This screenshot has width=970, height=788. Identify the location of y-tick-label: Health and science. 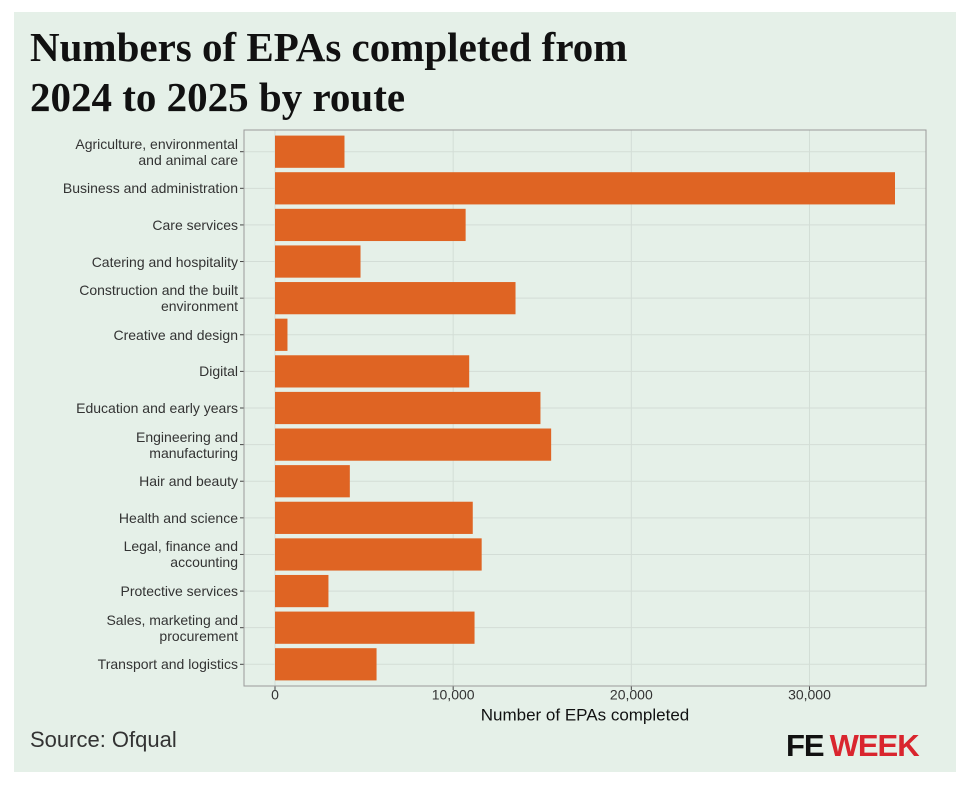
(178, 517).